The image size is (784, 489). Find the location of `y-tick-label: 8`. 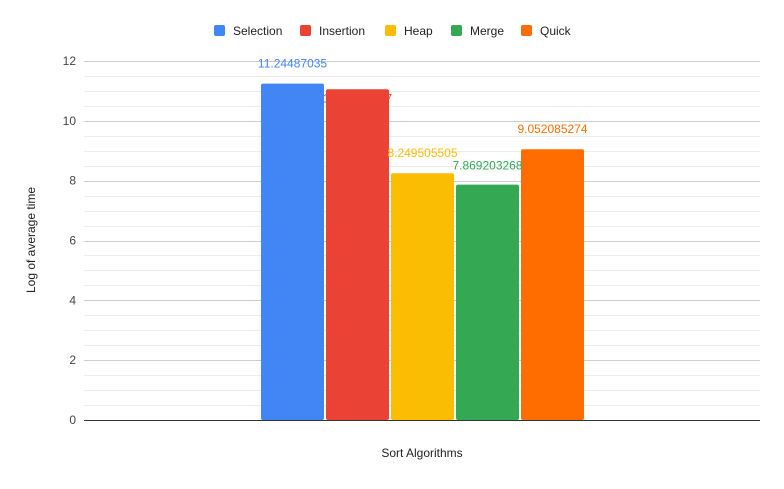

y-tick-label: 8 is located at coordinates (72, 181).